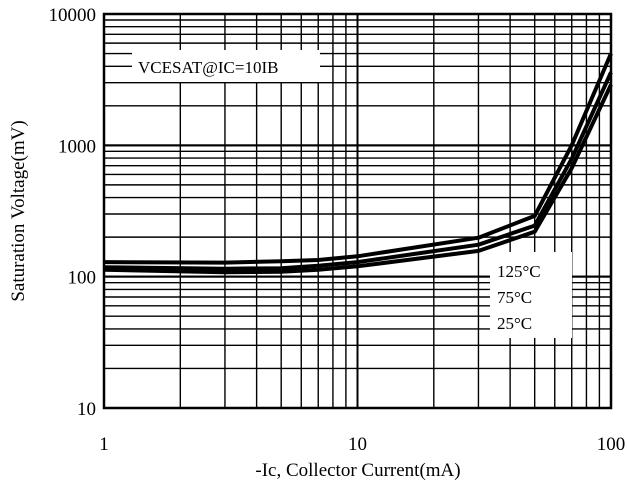 The image size is (628, 484). I want to click on annotation-text: VCESAT@IC=10IB, so click(208, 67).